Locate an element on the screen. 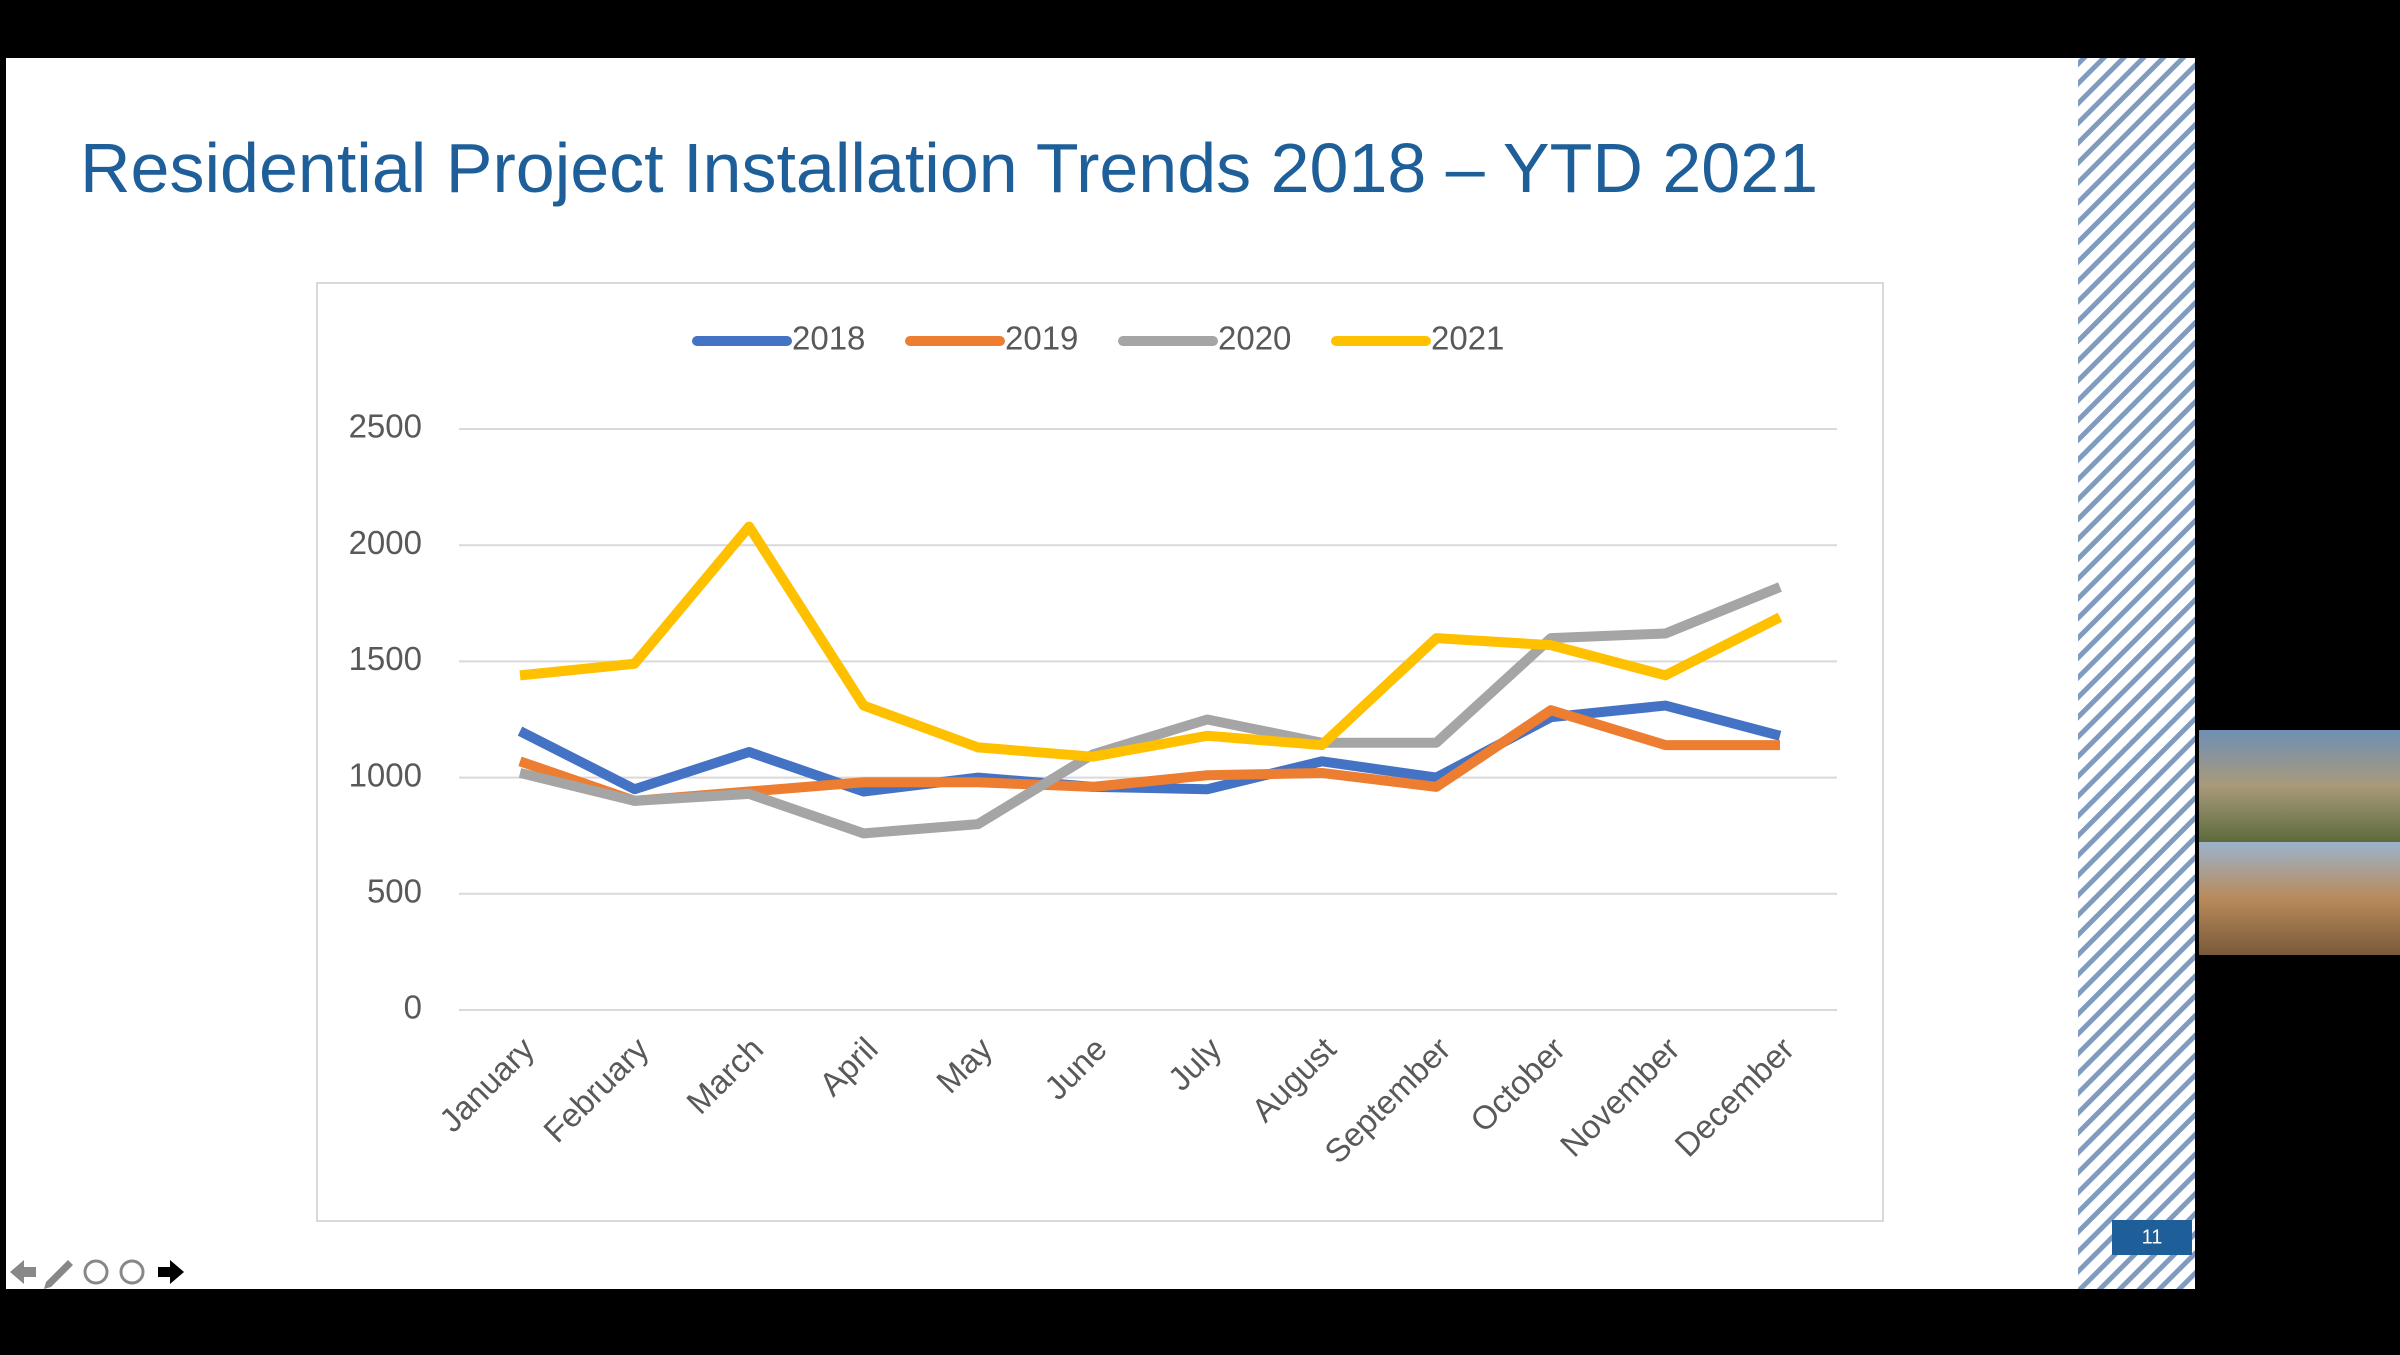 The width and height of the screenshot is (2400, 1355). y-tick-label: 1500 is located at coordinates (385, 658).